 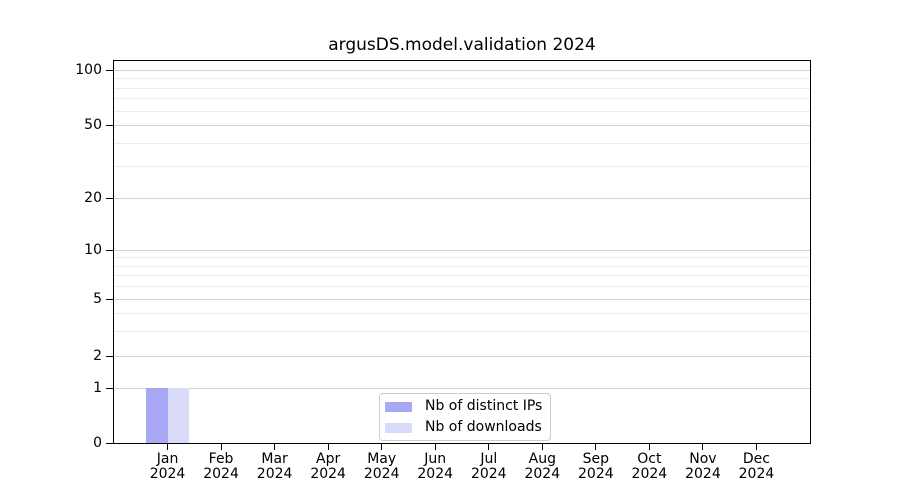 What do you see at coordinates (398, 406) in the screenshot?
I see `legend-swatch-distinct-ips` at bounding box center [398, 406].